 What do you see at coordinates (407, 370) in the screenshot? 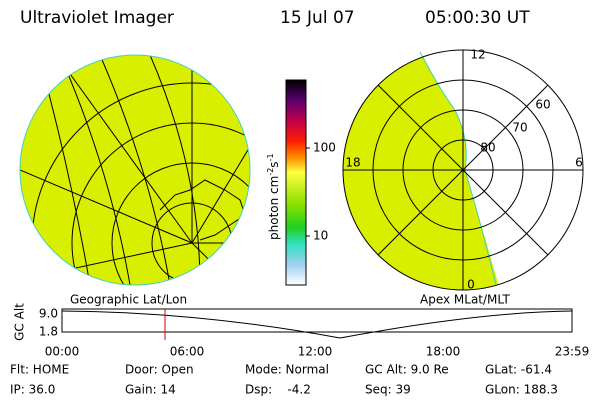
I see `status-field: GC Alt: 9.0 Re` at bounding box center [407, 370].